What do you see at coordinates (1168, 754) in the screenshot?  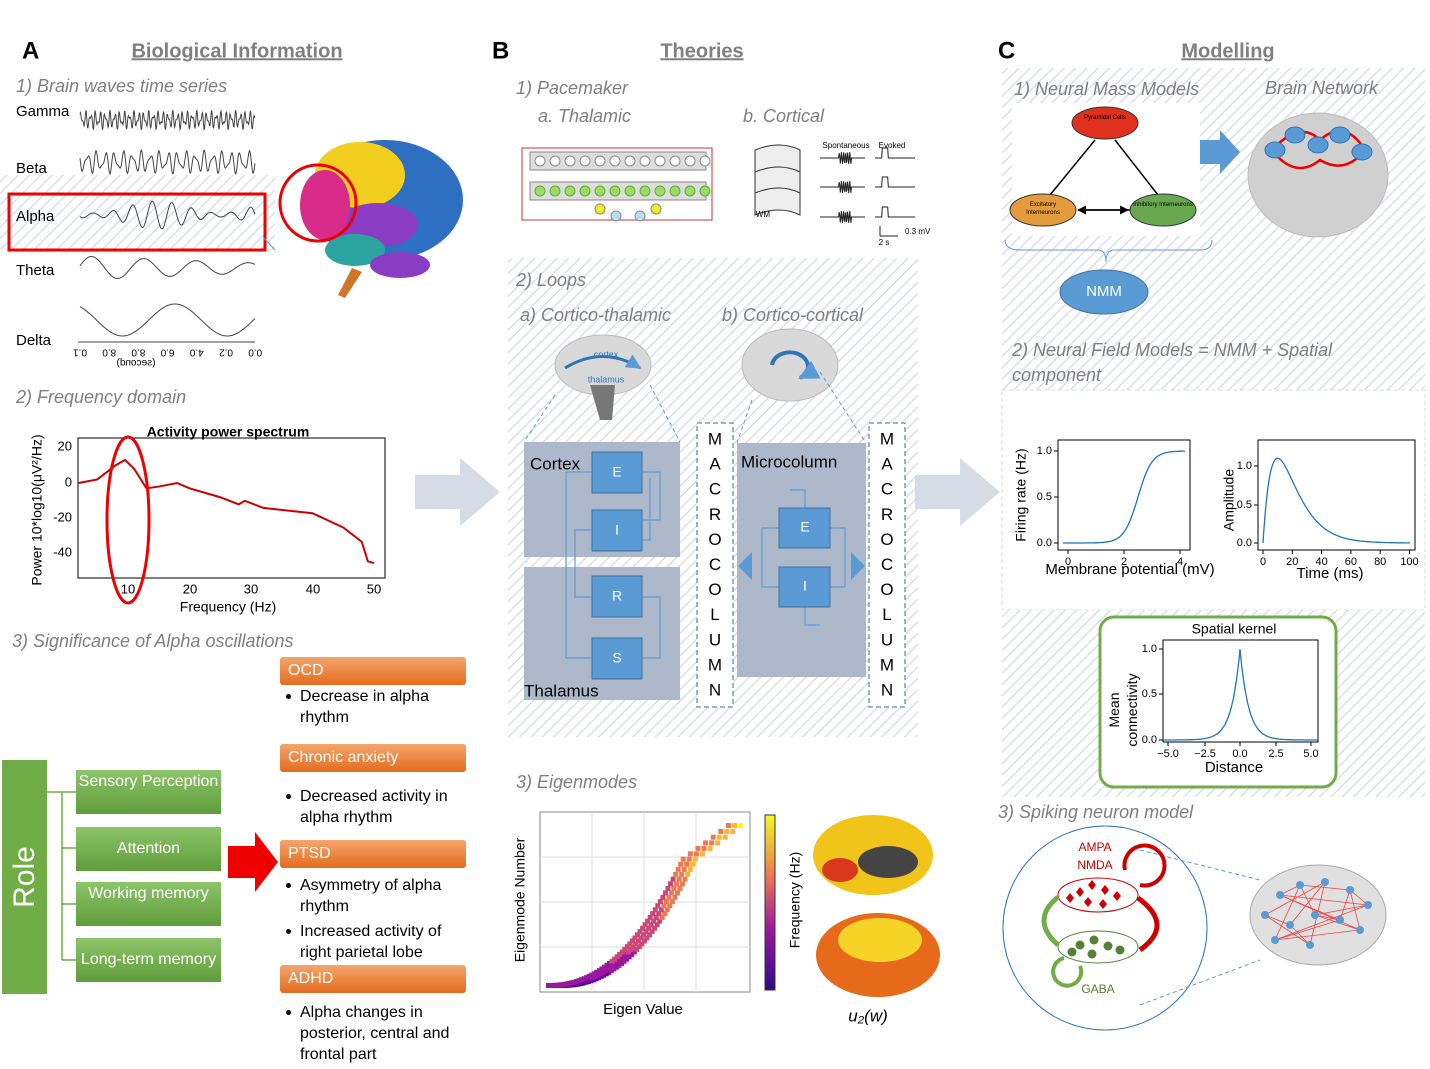 I see `x-tick-label: −5.0` at bounding box center [1168, 754].